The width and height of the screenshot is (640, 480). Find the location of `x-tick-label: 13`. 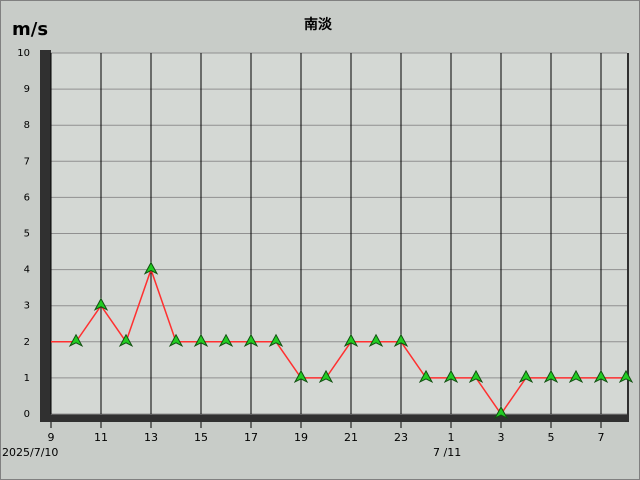

x-tick-label: 13 is located at coordinates (151, 437).